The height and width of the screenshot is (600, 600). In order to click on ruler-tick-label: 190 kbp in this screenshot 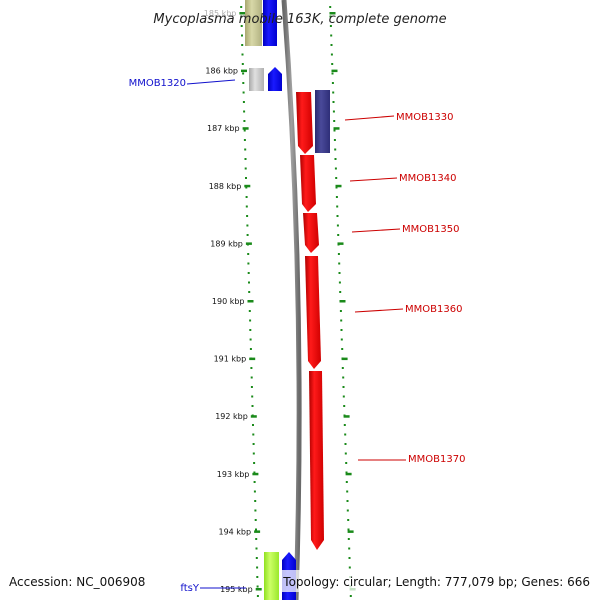, I will do `click(228, 301)`.